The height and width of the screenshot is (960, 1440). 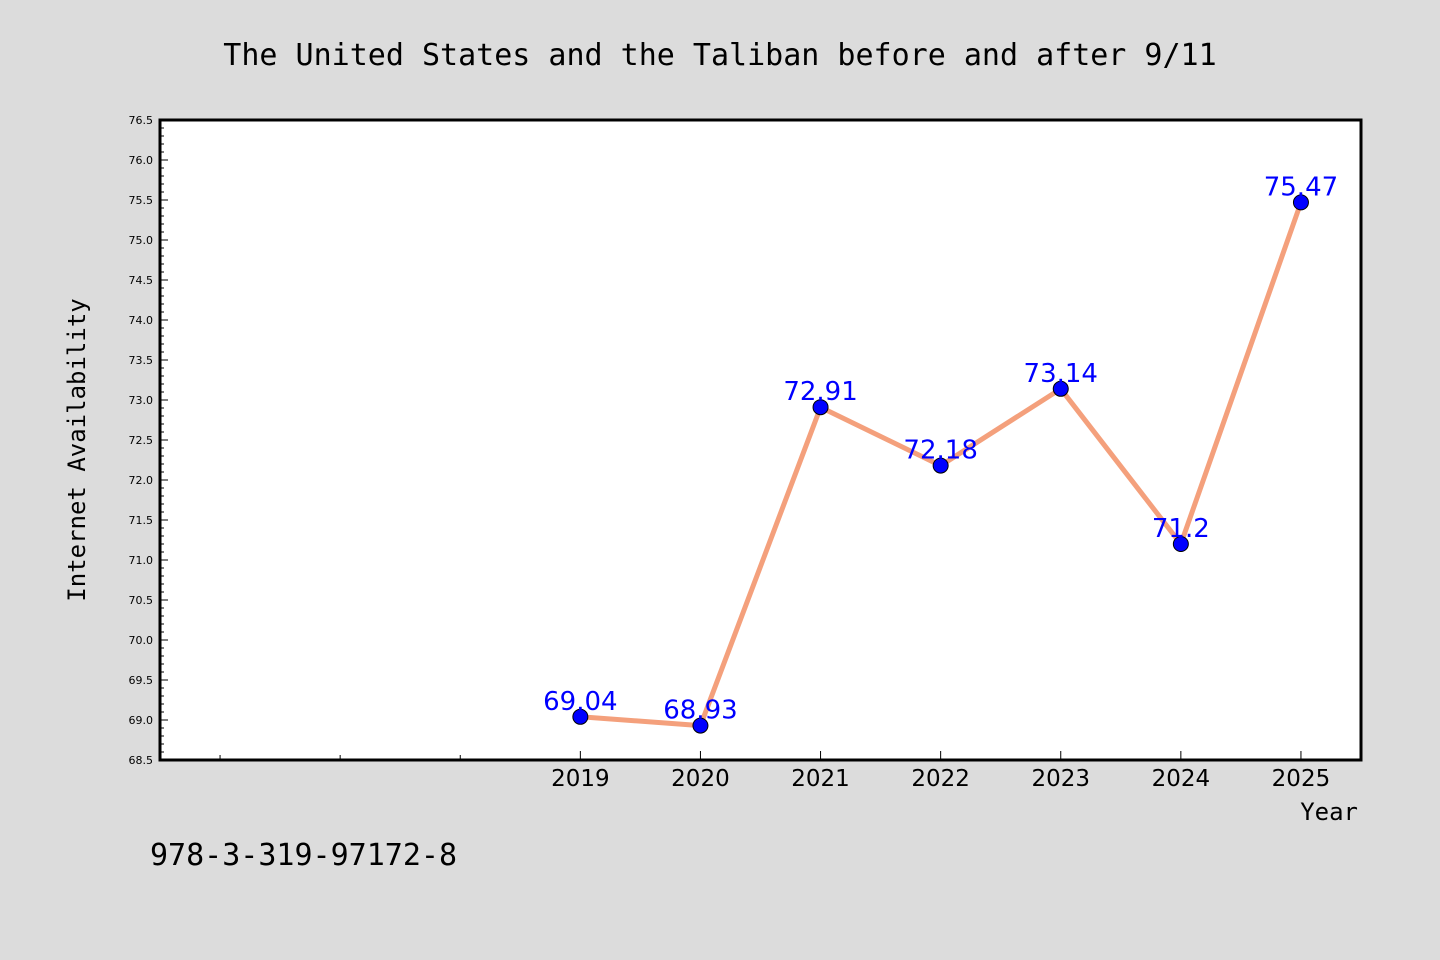 What do you see at coordinates (580, 779) in the screenshot?
I see `x-tick-label: 2019` at bounding box center [580, 779].